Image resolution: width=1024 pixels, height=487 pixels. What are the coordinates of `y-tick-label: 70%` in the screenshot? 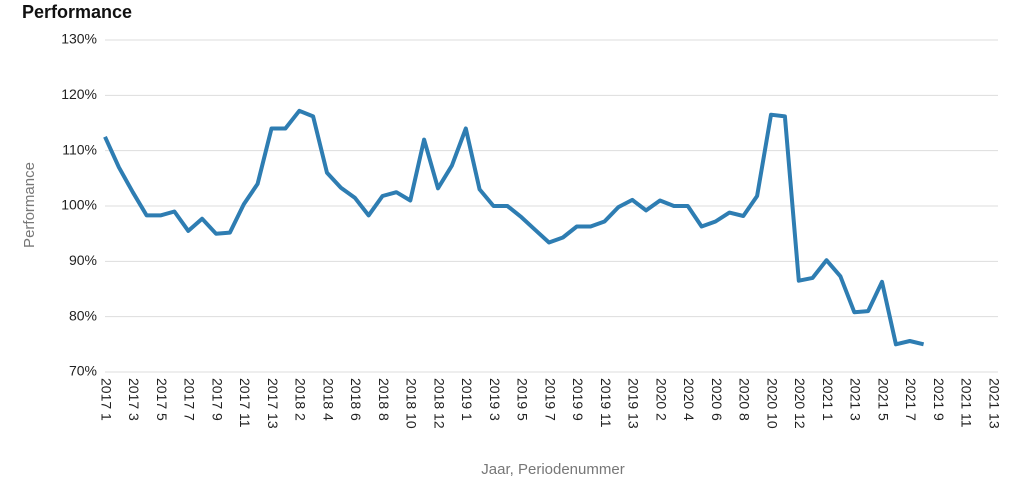 It's located at (83, 371).